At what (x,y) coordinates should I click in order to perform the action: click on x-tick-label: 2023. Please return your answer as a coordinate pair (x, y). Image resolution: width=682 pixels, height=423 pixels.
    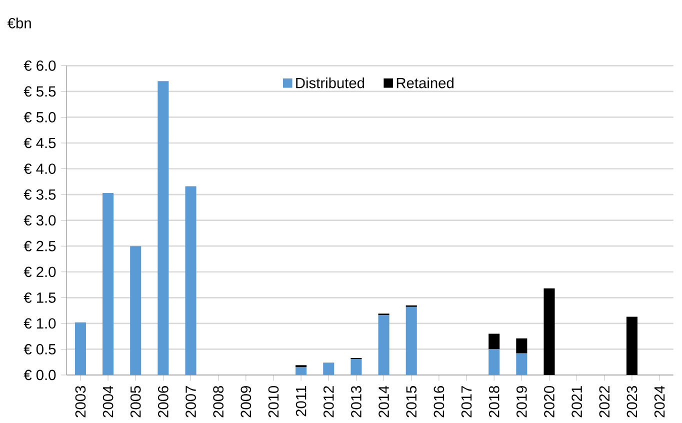
    Looking at the image, I should click on (632, 402).